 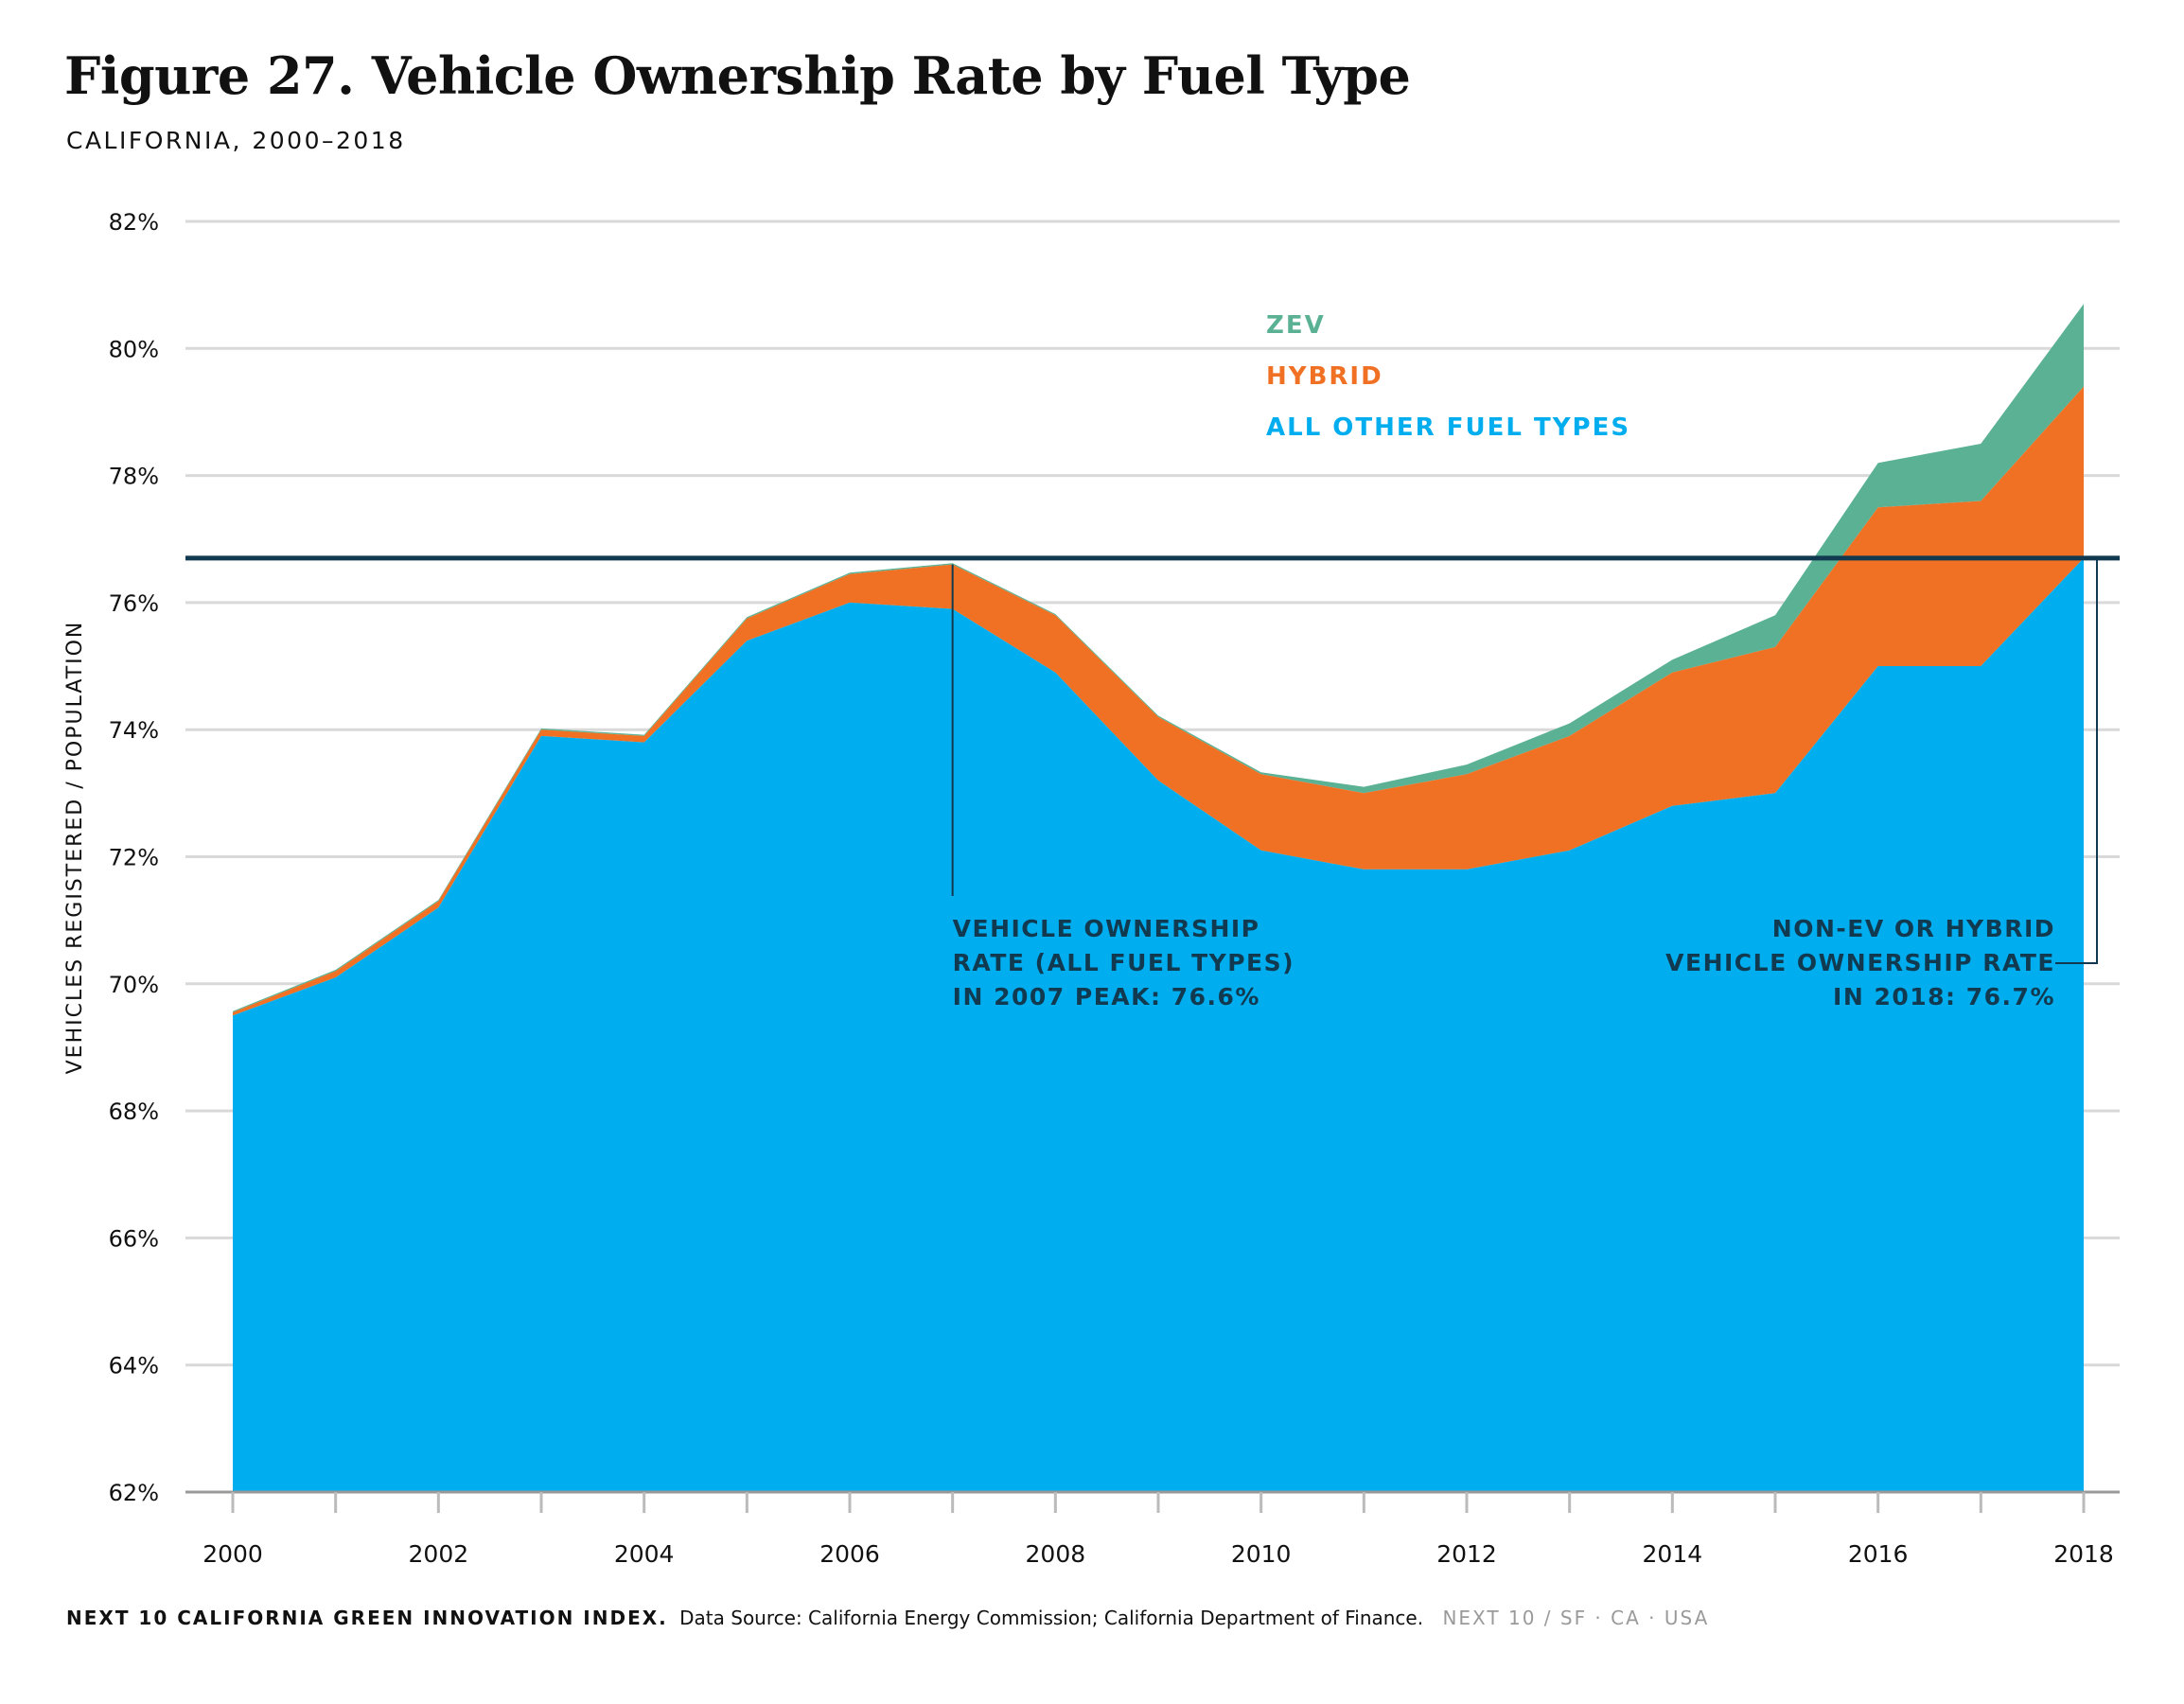 What do you see at coordinates (134, 1111) in the screenshot?
I see `y-tick-label: 68%` at bounding box center [134, 1111].